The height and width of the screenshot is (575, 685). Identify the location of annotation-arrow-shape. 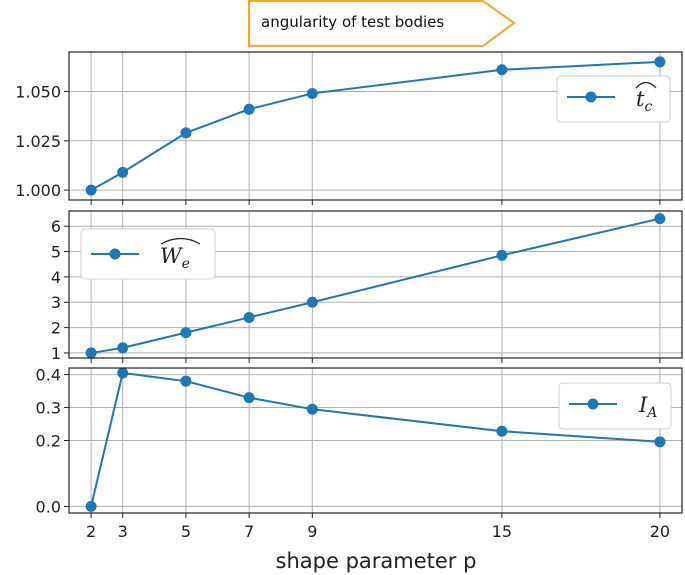
(382, 23).